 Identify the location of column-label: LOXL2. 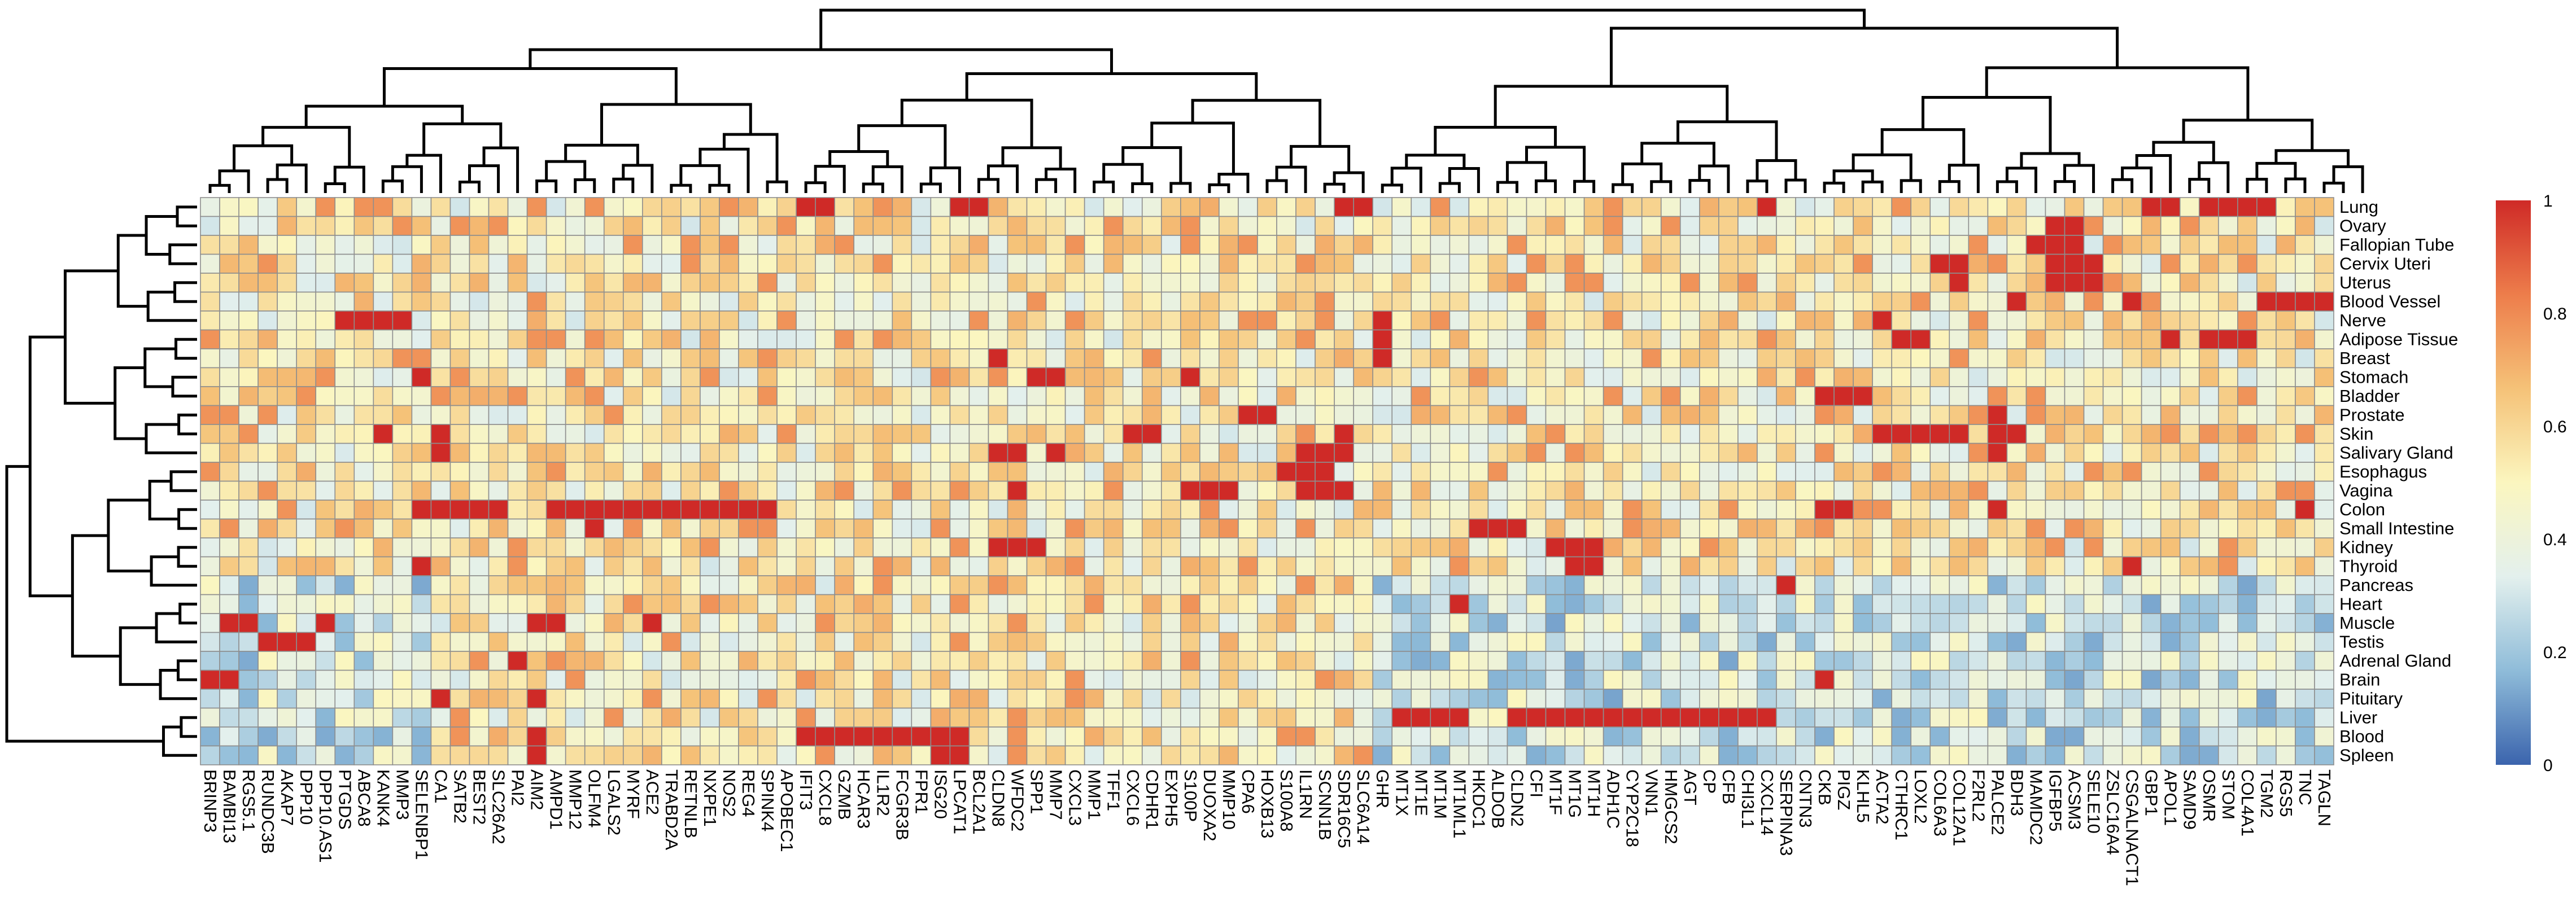
(1921, 797).